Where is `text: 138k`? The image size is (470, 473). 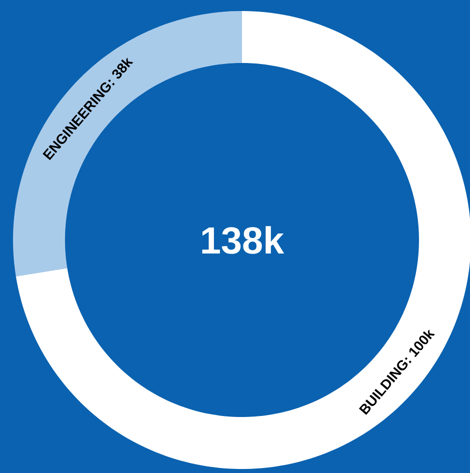 text: 138k is located at coordinates (243, 240).